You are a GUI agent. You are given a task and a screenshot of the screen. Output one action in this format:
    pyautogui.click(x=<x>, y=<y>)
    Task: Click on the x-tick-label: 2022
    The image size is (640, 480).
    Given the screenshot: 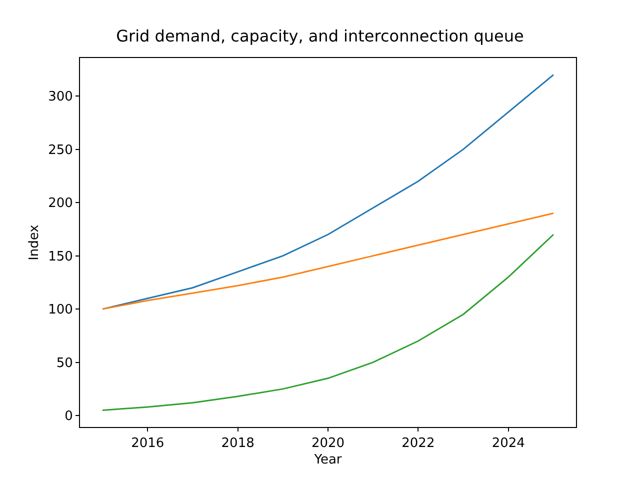 What is the action you would take?
    pyautogui.click(x=418, y=444)
    